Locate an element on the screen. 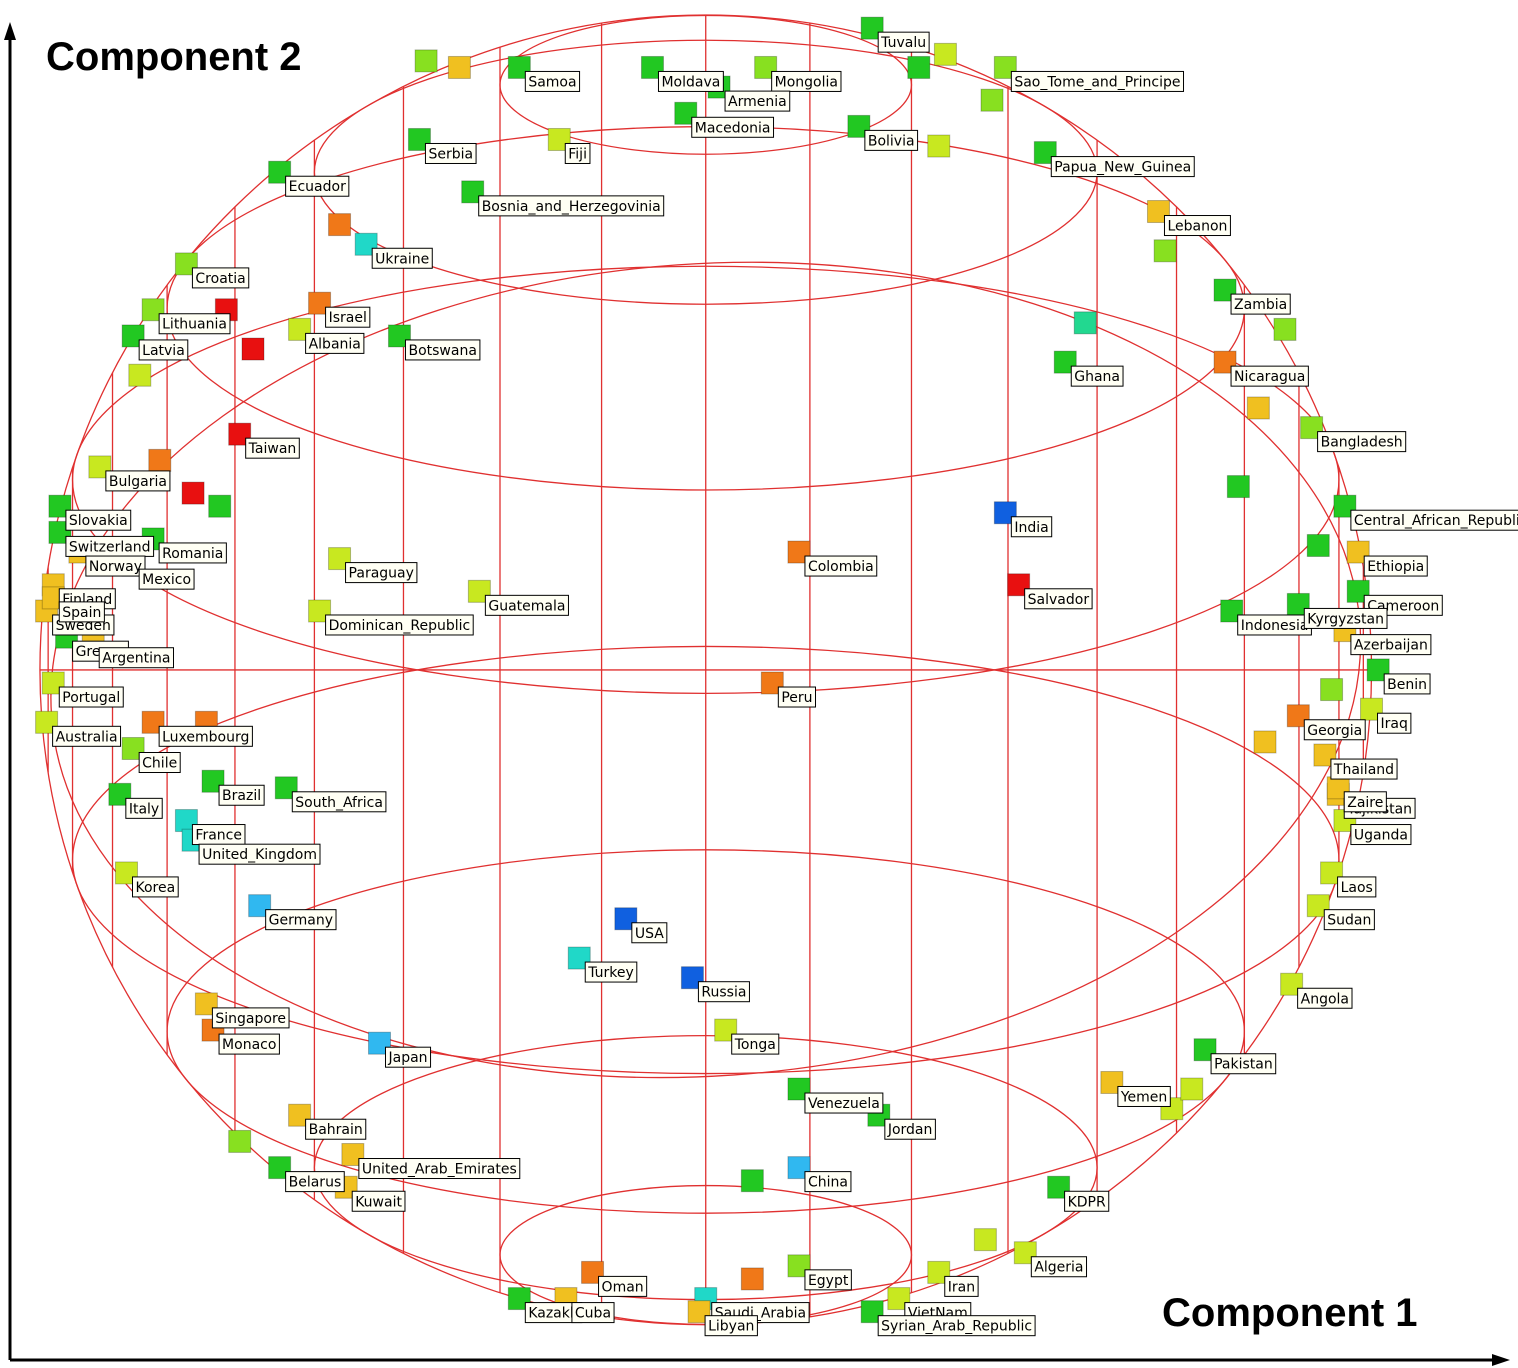  point-label: Yemen is located at coordinates (1143, 1097).